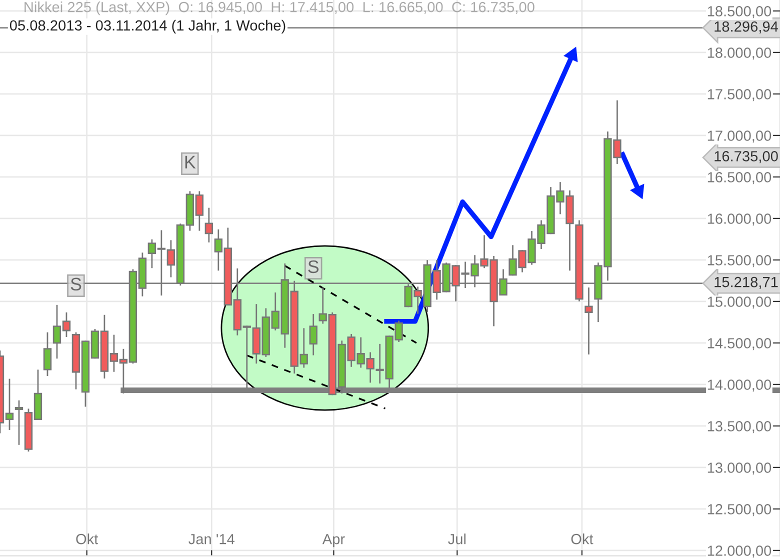 The image size is (780, 558). I want to click on x-tick-label: Jan '14, so click(211, 539).